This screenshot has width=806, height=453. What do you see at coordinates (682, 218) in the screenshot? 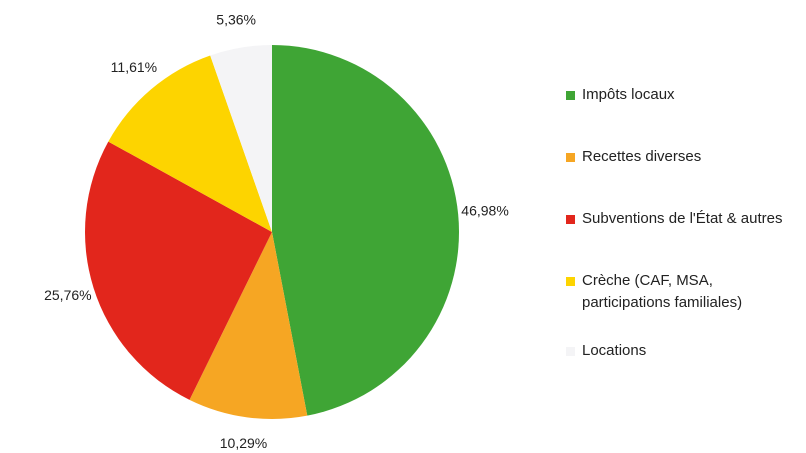
I see `legend-label: Subventions de l'État & autres` at bounding box center [682, 218].